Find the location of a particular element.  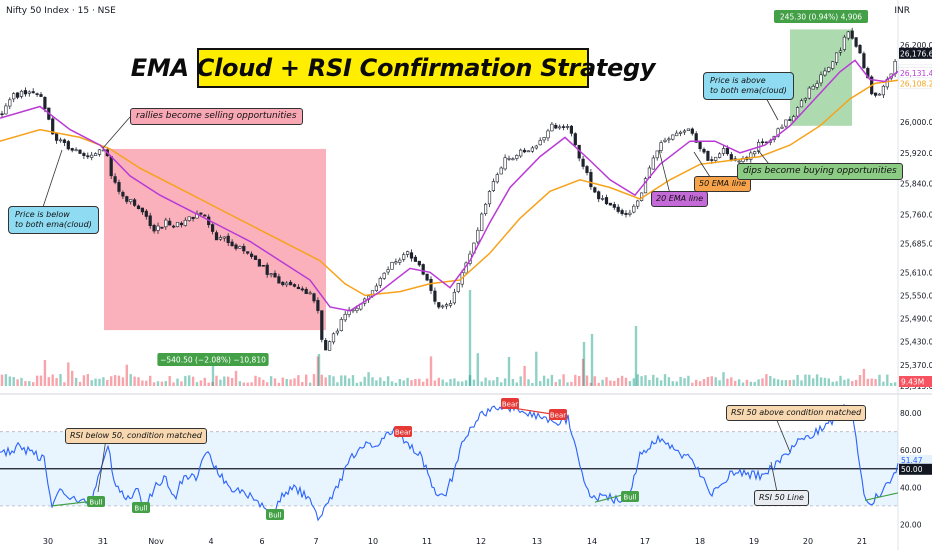

price-tick-label: 25,550.00 is located at coordinates (916, 295).